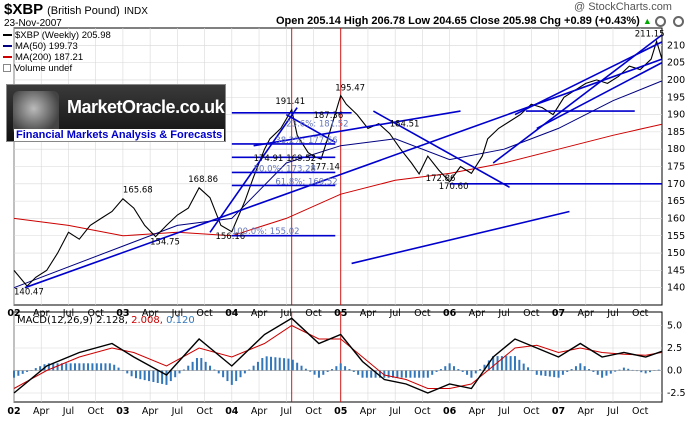  Describe the element at coordinates (76, 9) in the screenshot. I see `symbol-title: $XBP (British Pound) INDX` at that location.